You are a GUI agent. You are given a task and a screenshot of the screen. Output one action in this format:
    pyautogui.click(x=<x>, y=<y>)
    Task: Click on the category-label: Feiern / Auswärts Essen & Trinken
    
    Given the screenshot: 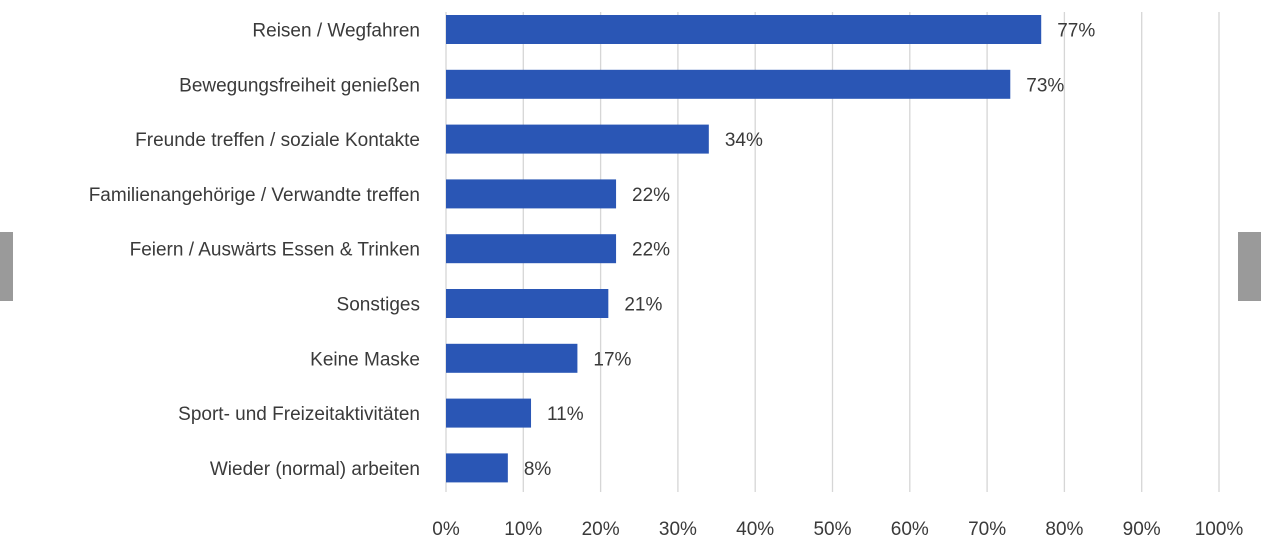 What is the action you would take?
    pyautogui.click(x=275, y=250)
    